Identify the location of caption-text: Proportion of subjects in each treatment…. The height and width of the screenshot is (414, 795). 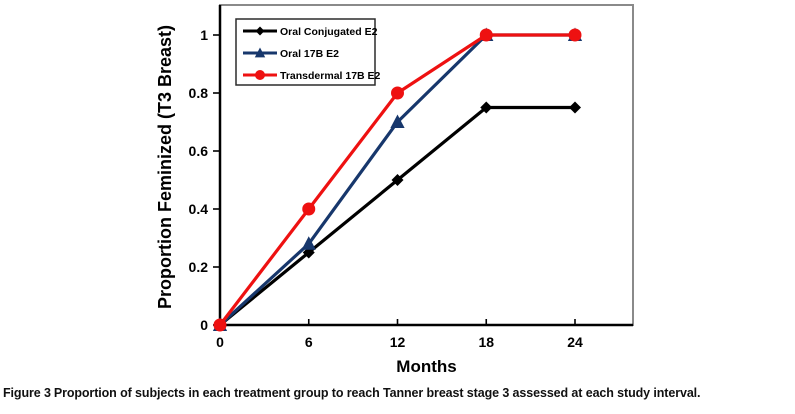
(377, 393).